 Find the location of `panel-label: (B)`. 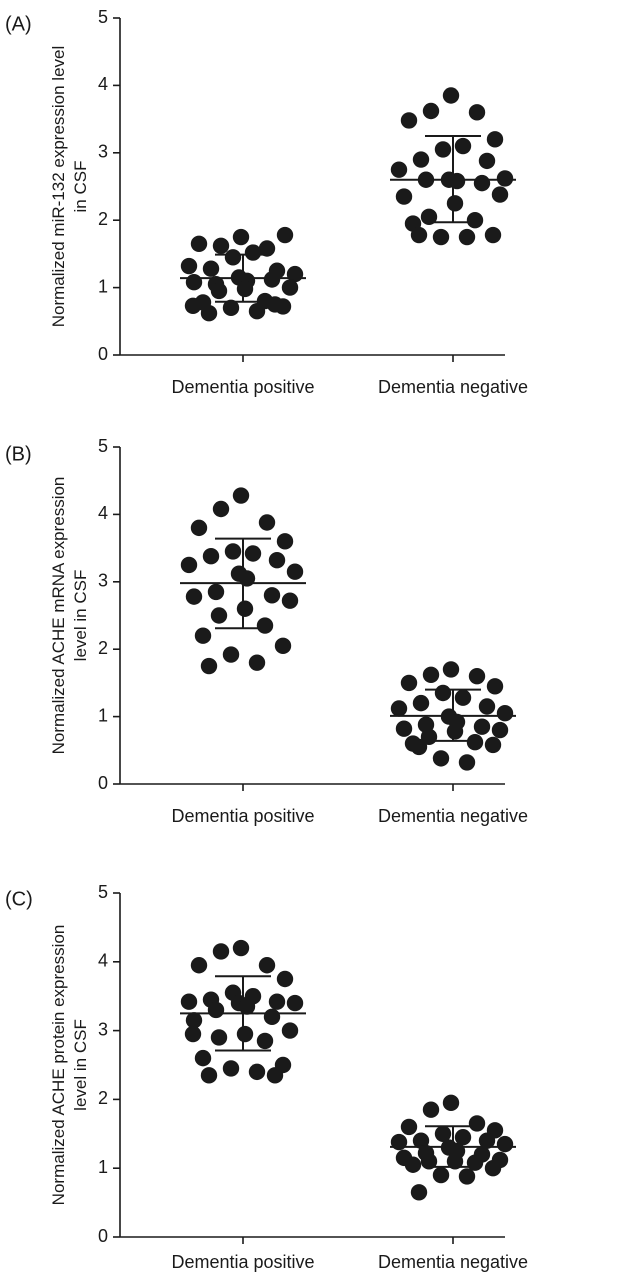

panel-label: (B) is located at coordinates (18, 454).